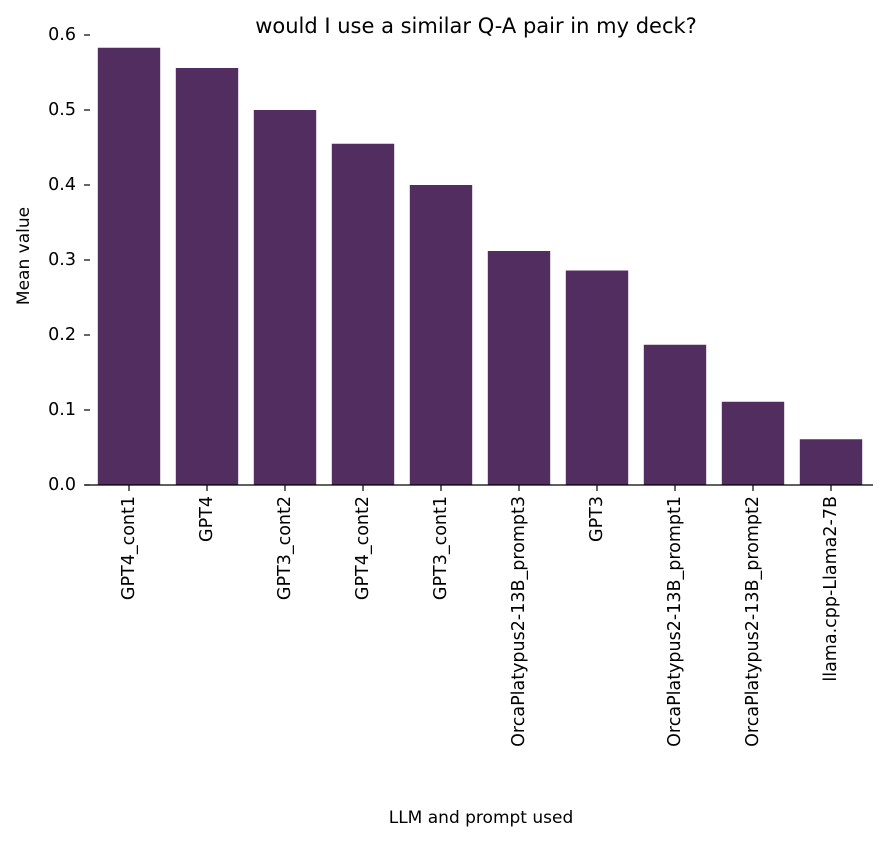 The height and width of the screenshot is (846, 885). What do you see at coordinates (753, 621) in the screenshot?
I see `x-tick-label: OrcaPlatypus2-13B_prompt2` at bounding box center [753, 621].